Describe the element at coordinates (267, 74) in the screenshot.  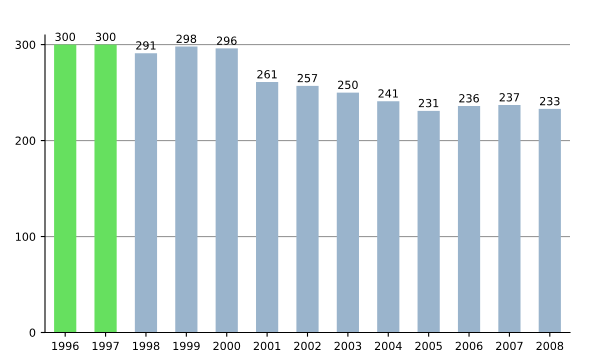
I see `data-label: 261` at that location.